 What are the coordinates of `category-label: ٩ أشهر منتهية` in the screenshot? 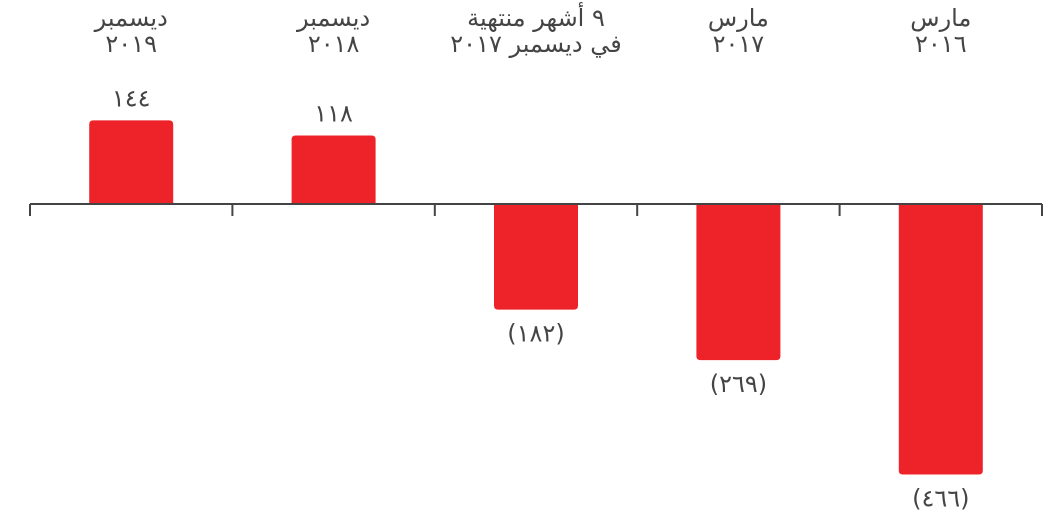 It's located at (536, 17).